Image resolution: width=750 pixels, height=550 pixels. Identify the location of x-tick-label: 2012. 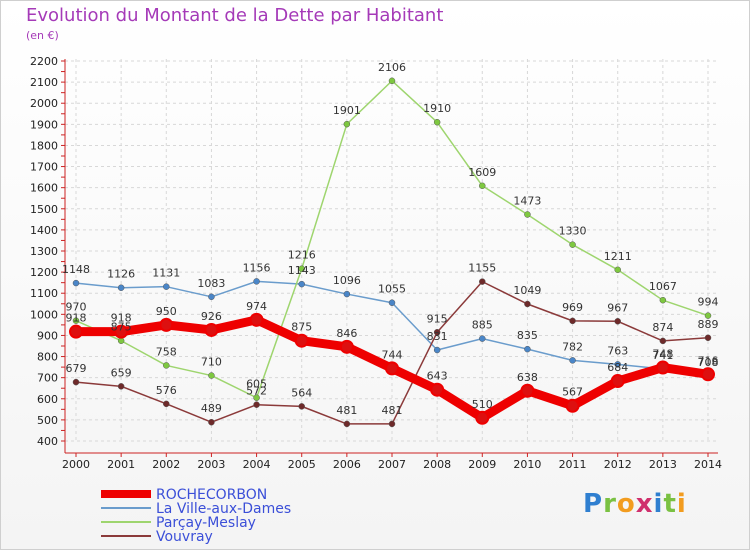
(618, 464).